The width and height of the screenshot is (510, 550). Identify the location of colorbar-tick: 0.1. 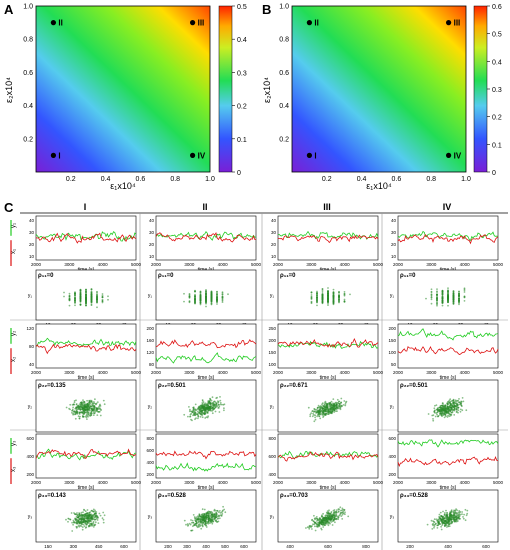
(242, 140).